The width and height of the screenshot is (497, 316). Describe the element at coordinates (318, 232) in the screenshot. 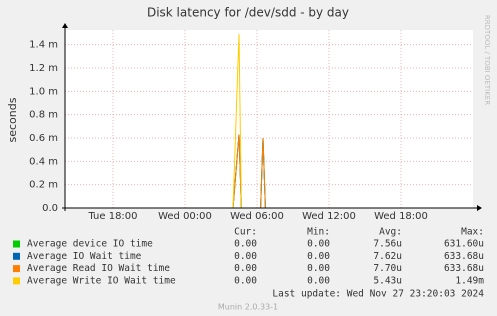

I see `legend-header: Min:` at that location.